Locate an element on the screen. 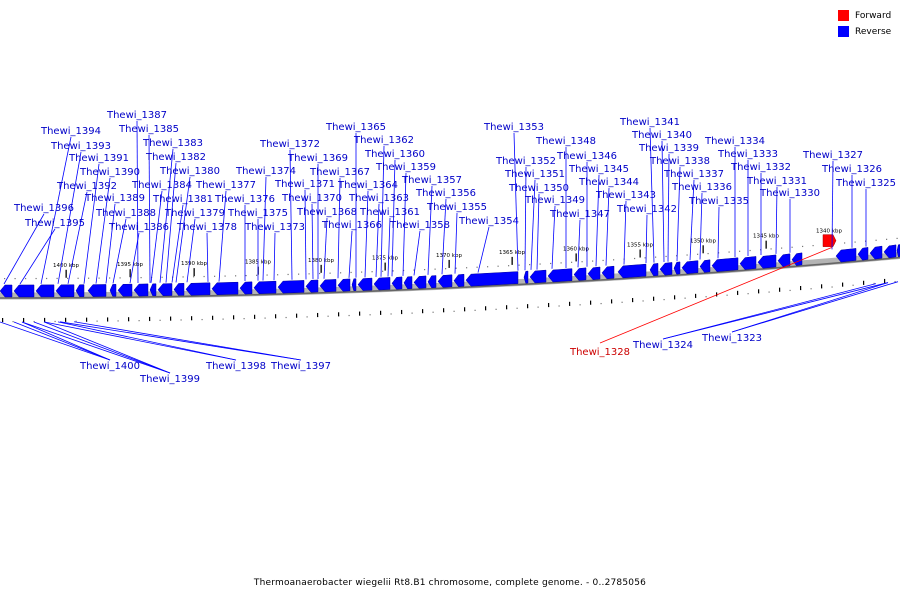 The image size is (900, 600). gene-label: Thewi_1363 is located at coordinates (378, 198).